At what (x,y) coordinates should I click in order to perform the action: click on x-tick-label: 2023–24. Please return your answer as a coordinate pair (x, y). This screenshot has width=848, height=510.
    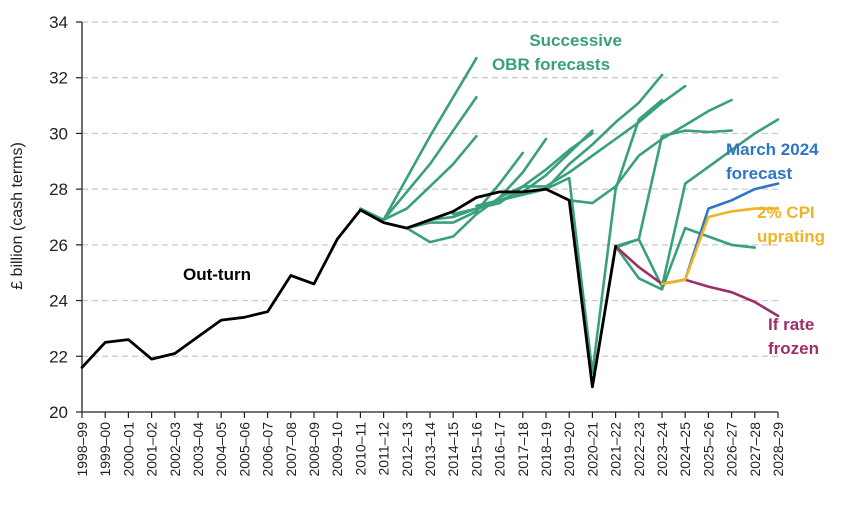
    Looking at the image, I should click on (662, 449).